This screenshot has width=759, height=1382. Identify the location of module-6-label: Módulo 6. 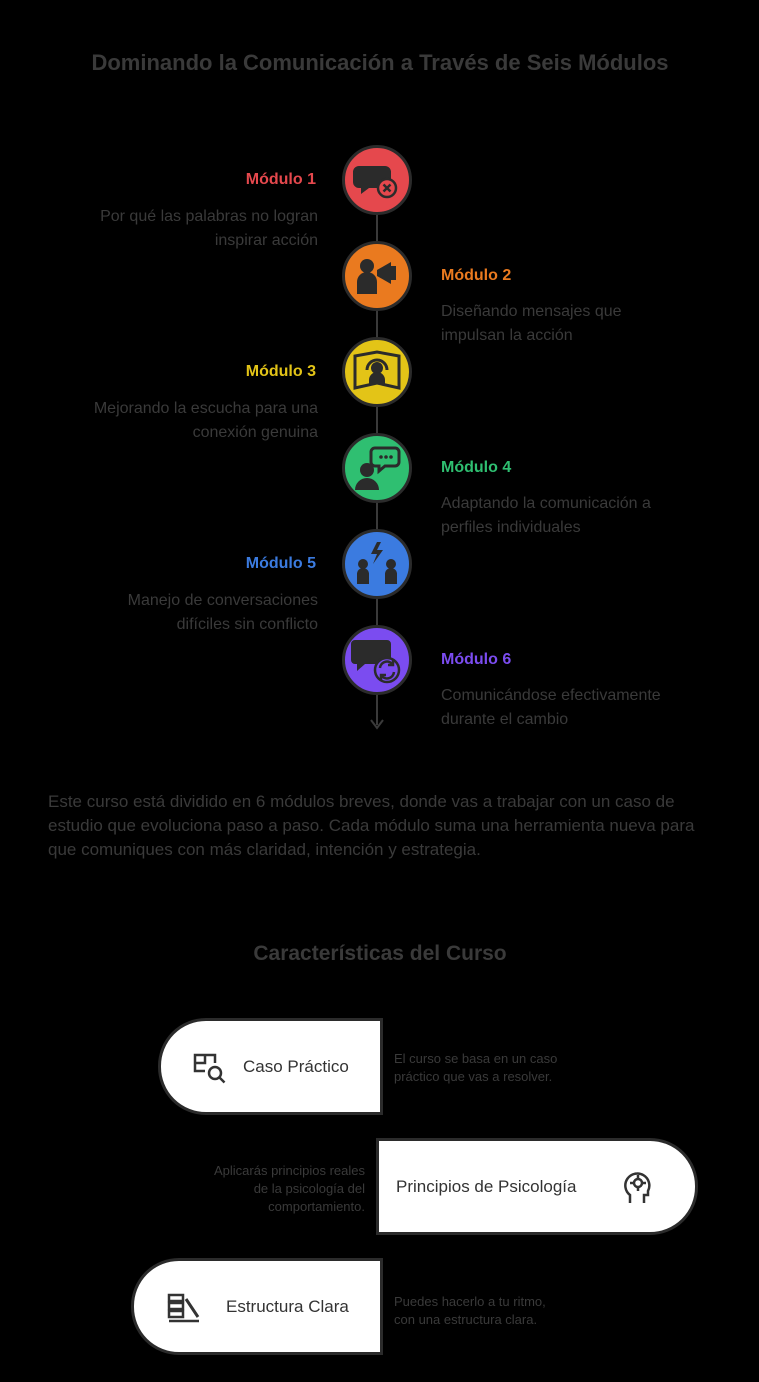
(476, 659).